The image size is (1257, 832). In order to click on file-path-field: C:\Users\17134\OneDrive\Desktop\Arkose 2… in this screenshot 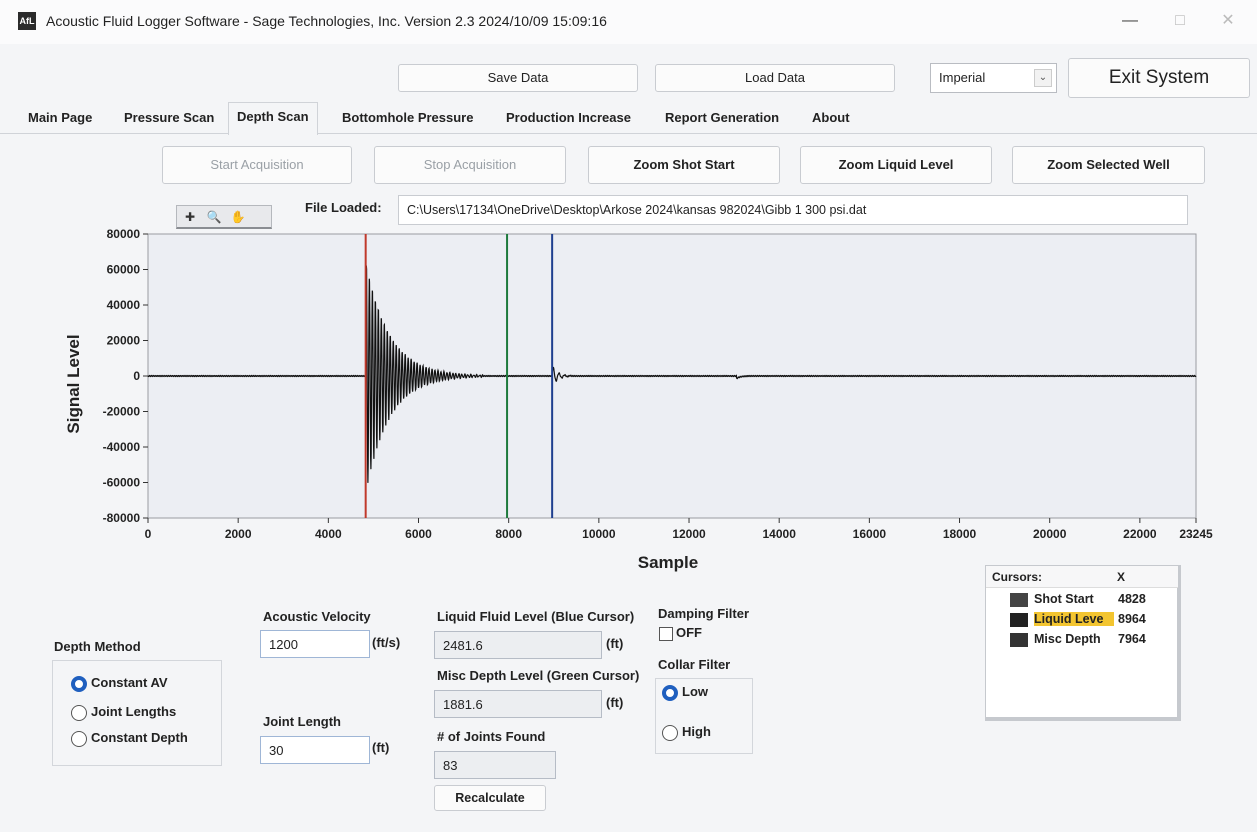, I will do `click(793, 210)`.